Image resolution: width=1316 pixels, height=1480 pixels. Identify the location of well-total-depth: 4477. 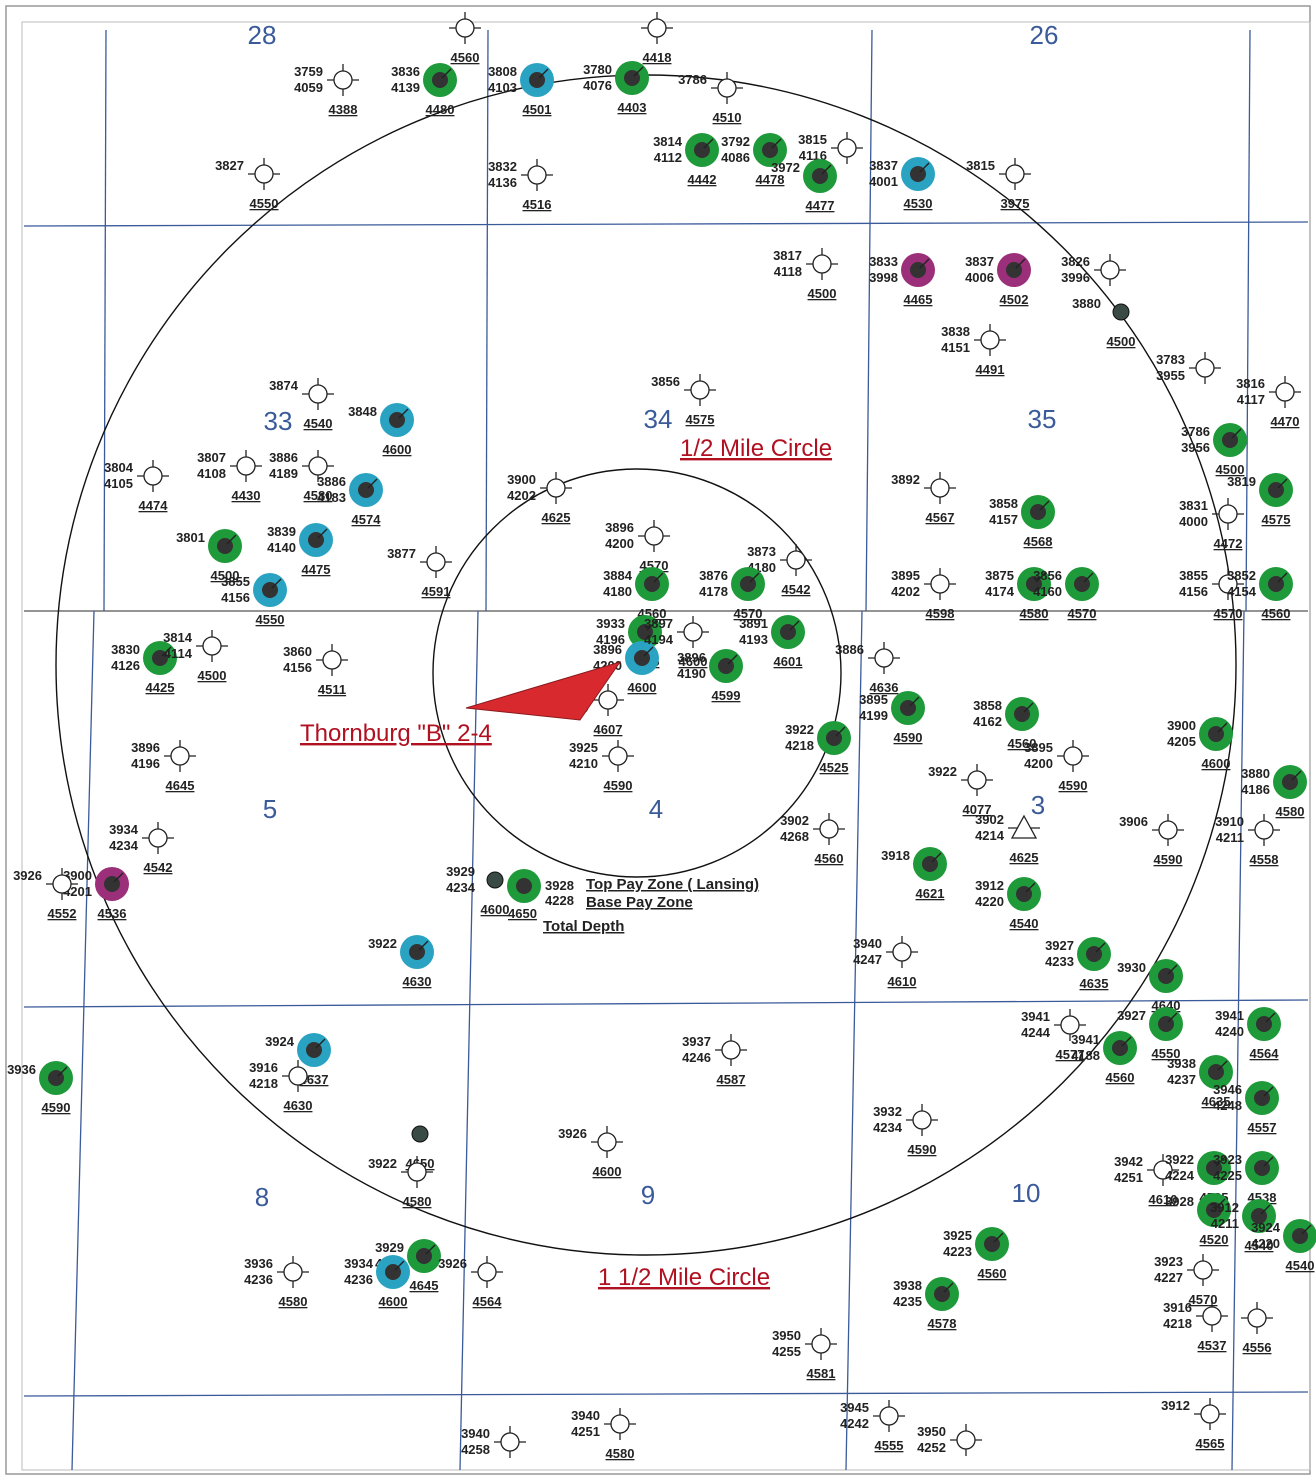
(820, 205).